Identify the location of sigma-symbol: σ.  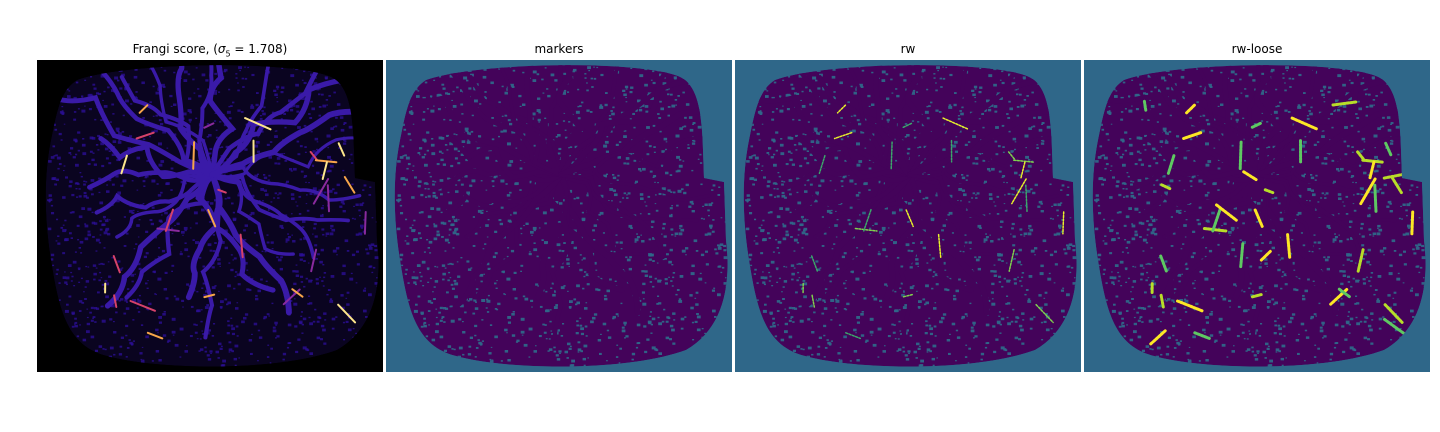
(221, 49).